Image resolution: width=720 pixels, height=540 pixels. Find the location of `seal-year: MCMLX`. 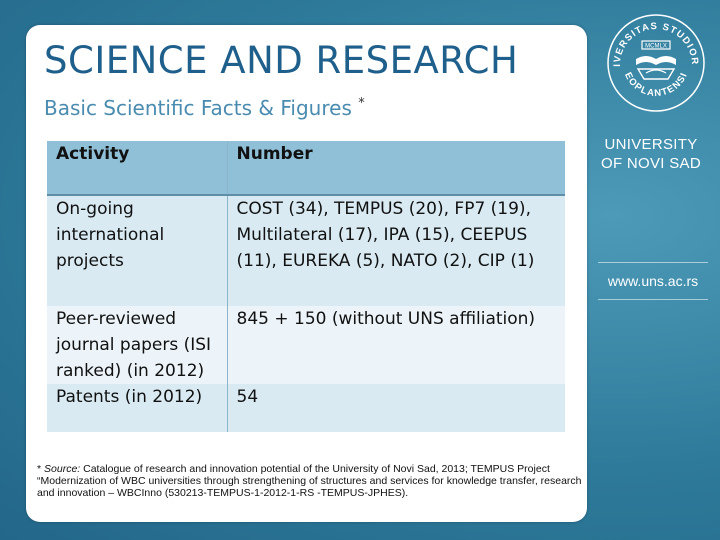

seal-year: MCMLX is located at coordinates (656, 47).